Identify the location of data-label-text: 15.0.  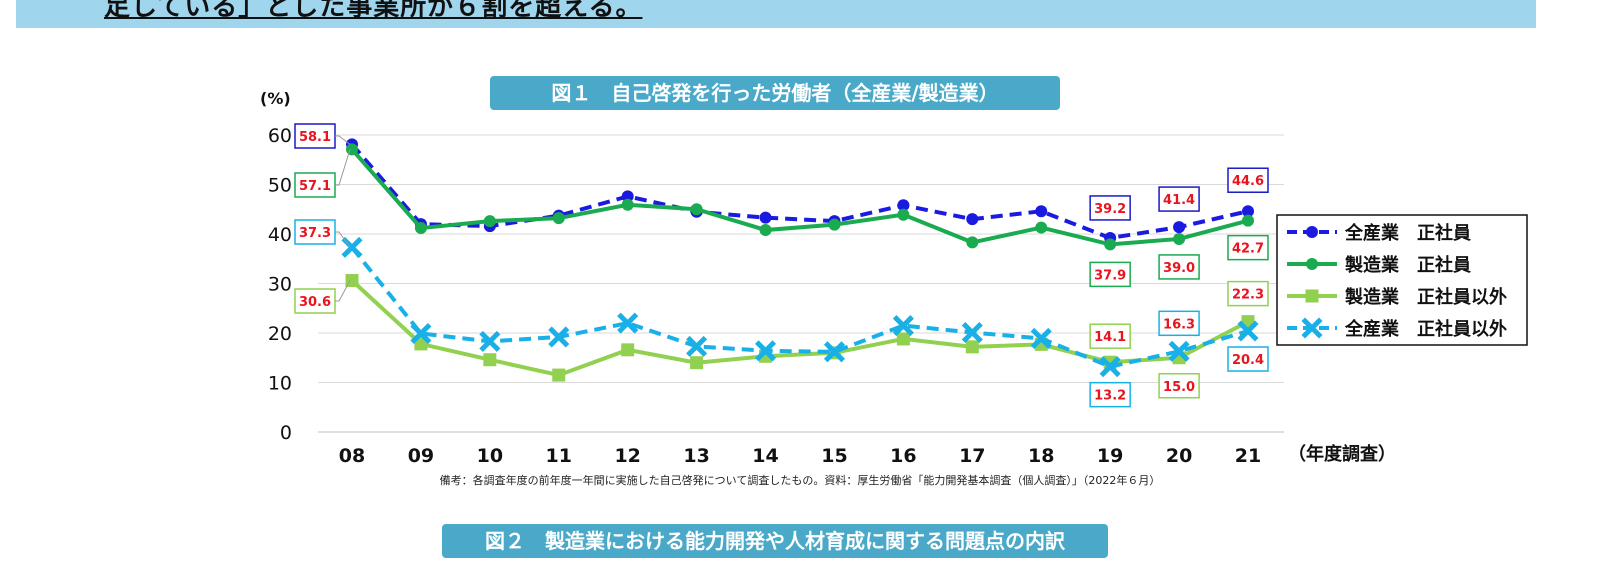
(1179, 387).